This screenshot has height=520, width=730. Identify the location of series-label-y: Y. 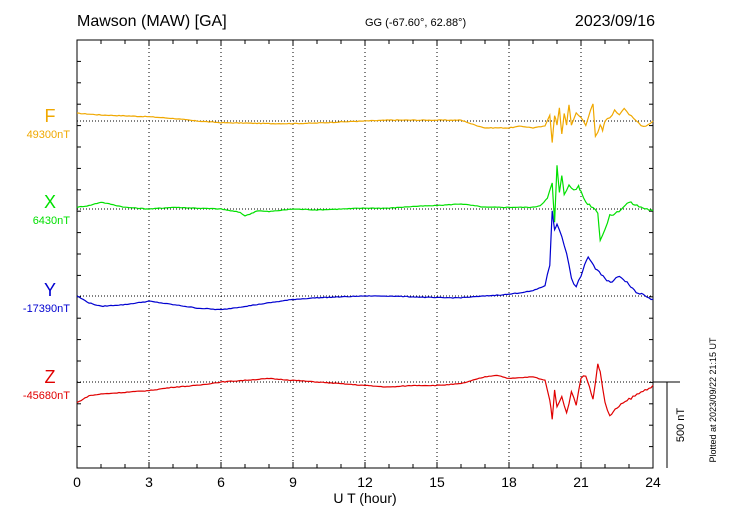
(50, 290).